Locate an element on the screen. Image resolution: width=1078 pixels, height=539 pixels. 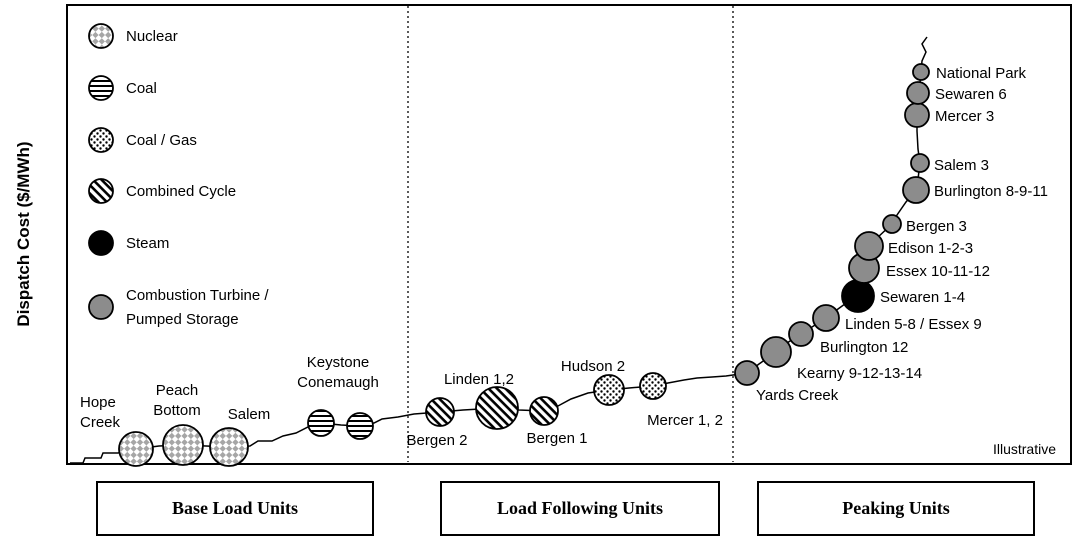
legend-swatch-combined-cycle-icon is located at coordinates (101, 191).